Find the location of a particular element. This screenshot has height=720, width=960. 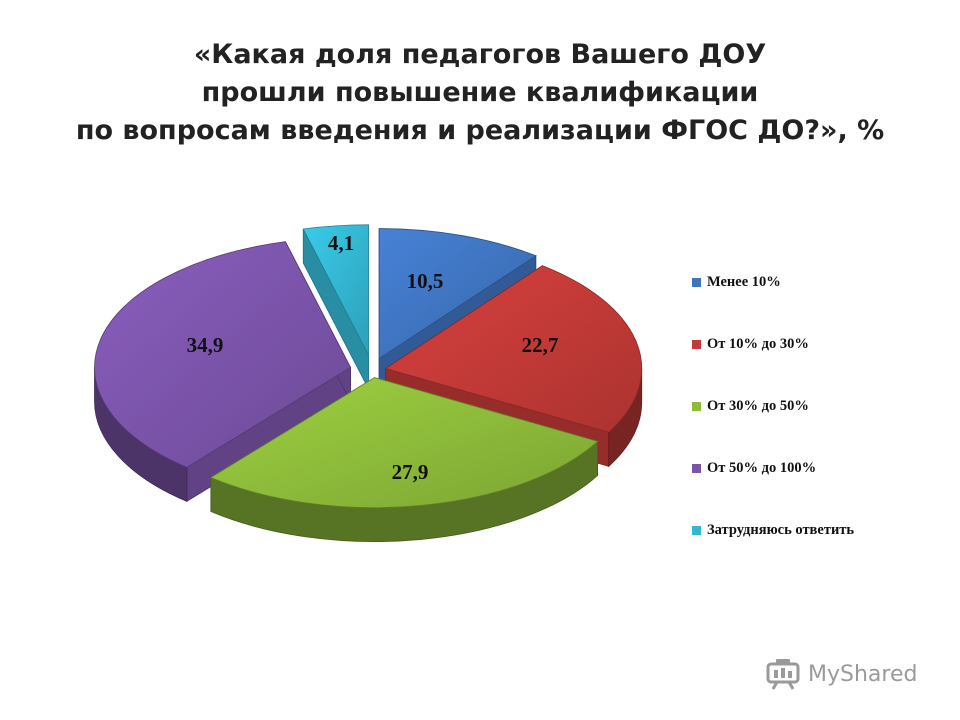

pie-slice-4-top is located at coordinates (335, 289).